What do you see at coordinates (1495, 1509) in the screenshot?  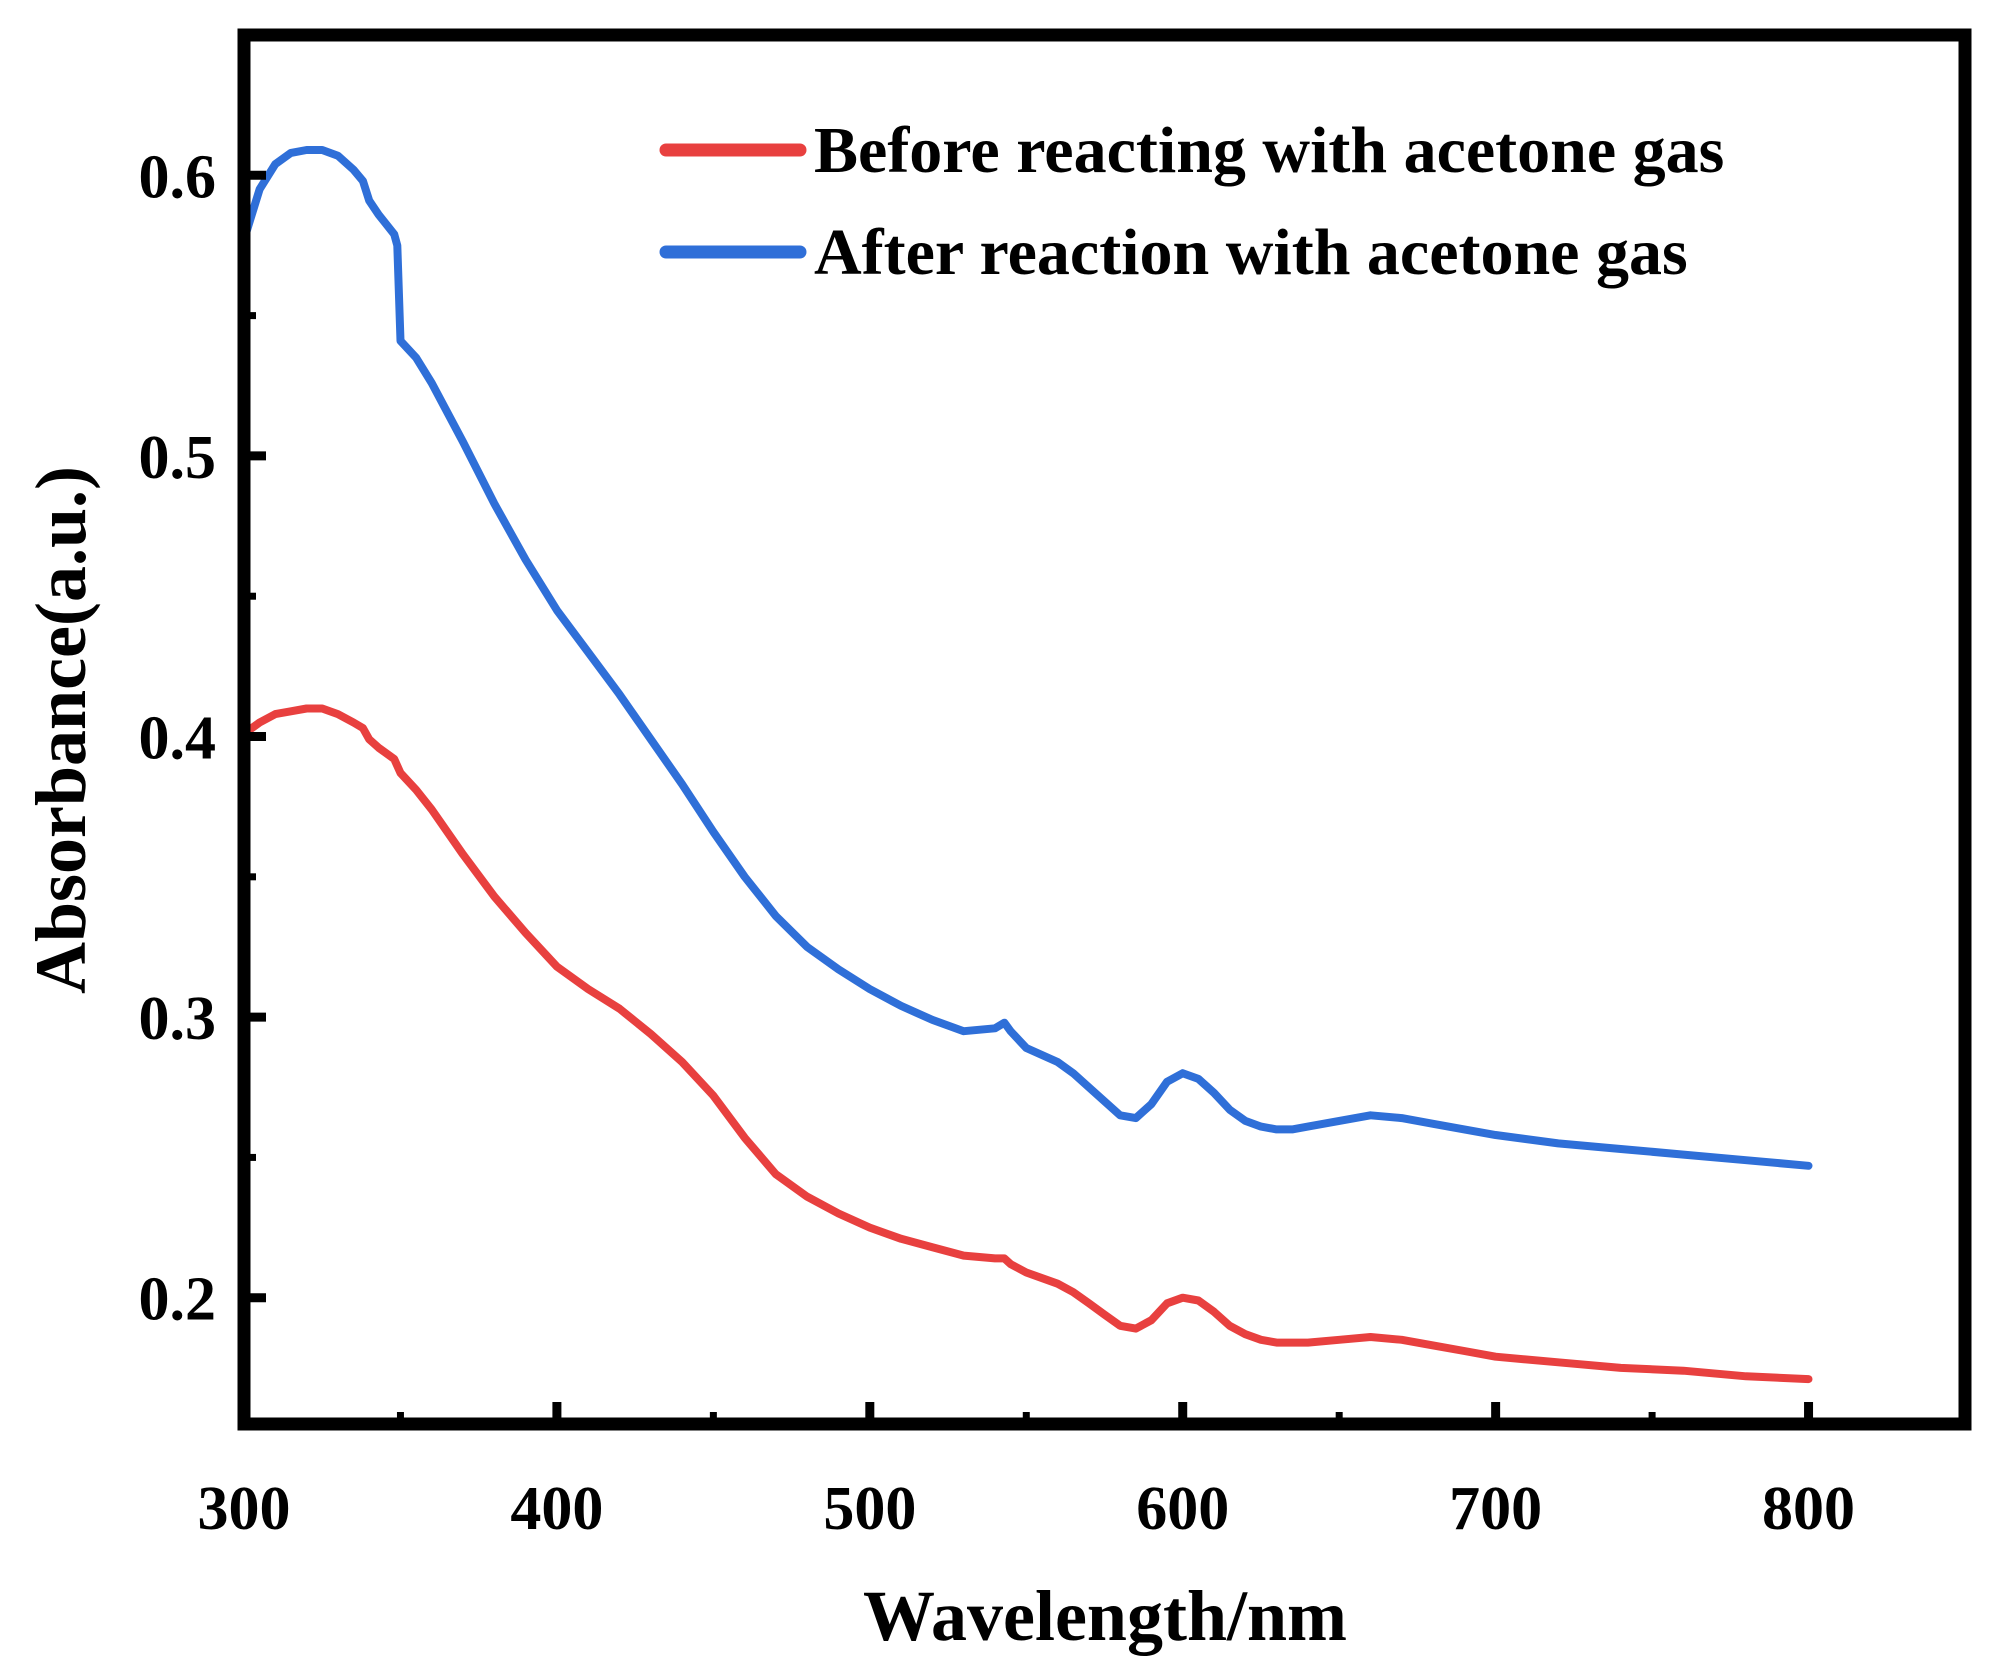 I see `x-tick-label: 700` at bounding box center [1495, 1509].